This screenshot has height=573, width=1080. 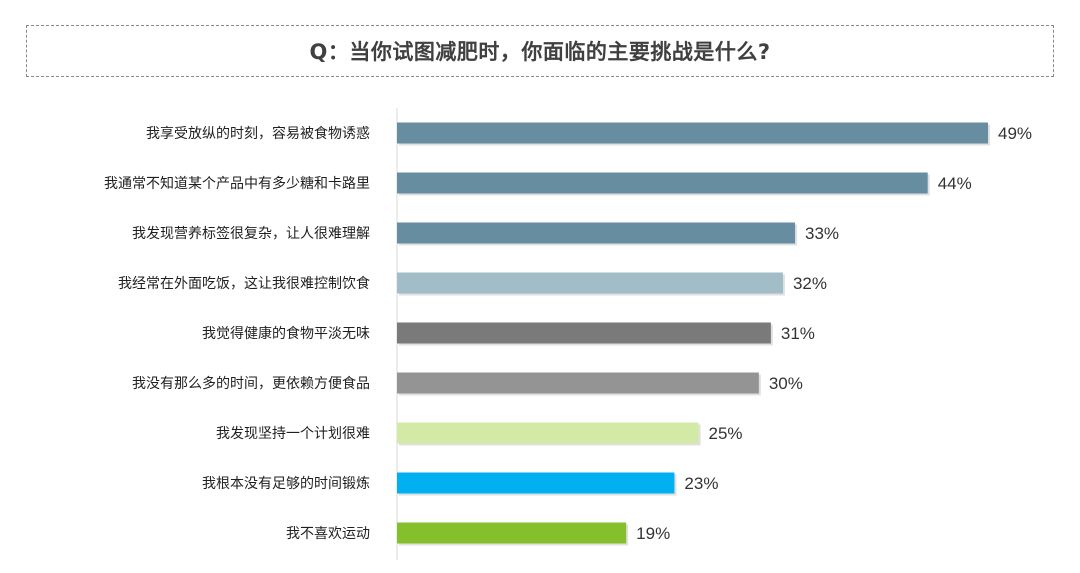 I want to click on category-label: 我没有那么多的时间，更依赖方便食品, so click(x=251, y=383).